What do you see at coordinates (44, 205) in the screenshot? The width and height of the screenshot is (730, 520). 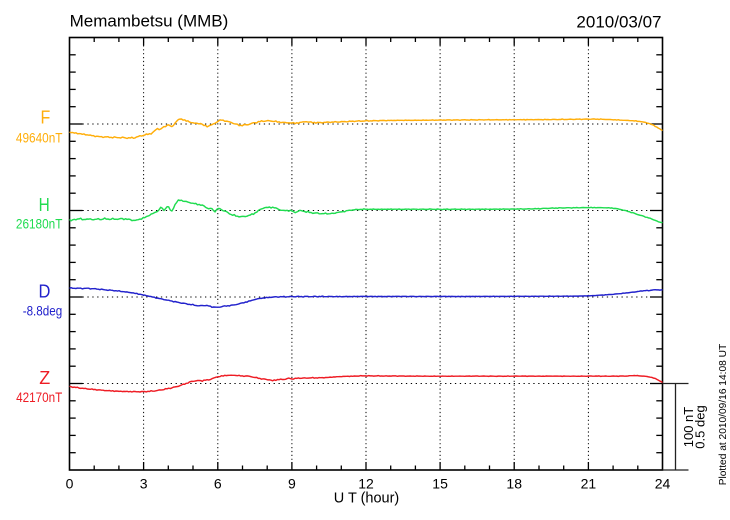 I see `svg-text: H` at bounding box center [44, 205].